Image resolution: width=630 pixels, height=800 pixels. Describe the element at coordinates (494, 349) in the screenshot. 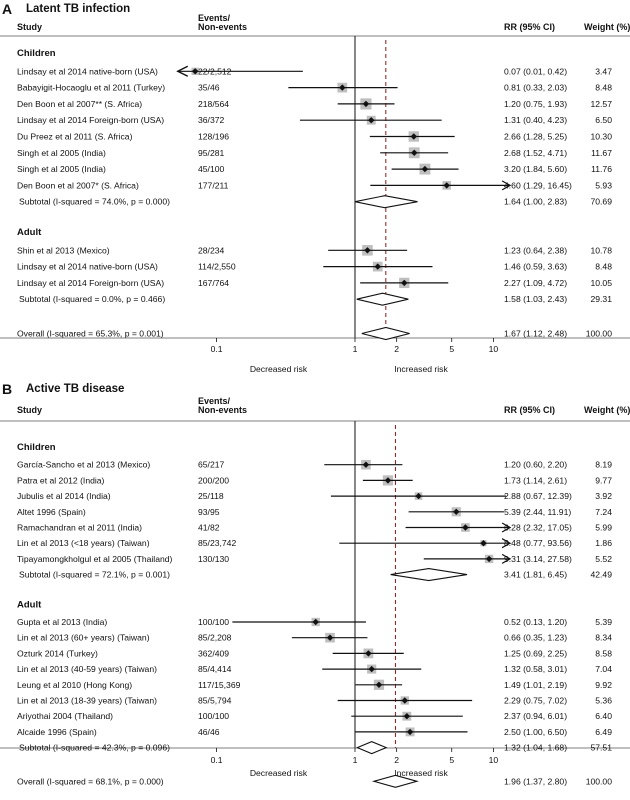

I see `x-tick-label: 10` at that location.